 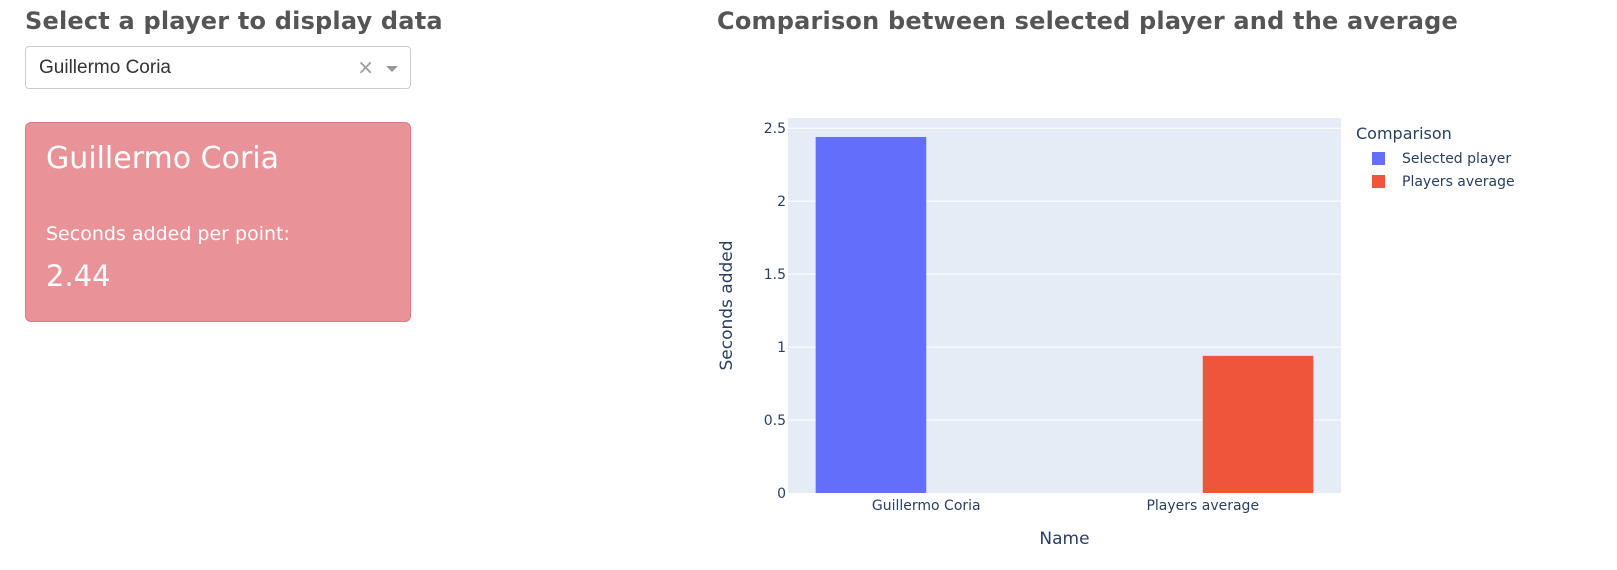 What do you see at coordinates (392, 69) in the screenshot?
I see `dropdown-arrow-icon` at bounding box center [392, 69].